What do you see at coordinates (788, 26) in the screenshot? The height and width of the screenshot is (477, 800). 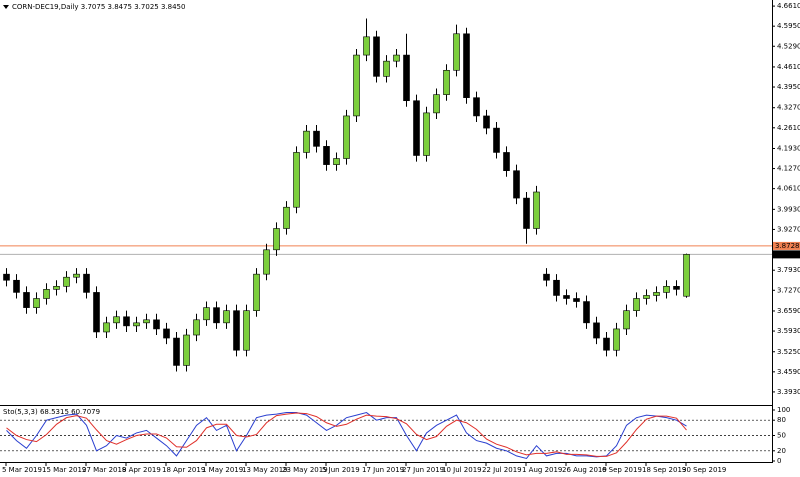 I see `y-tick-label: 4.5950` at bounding box center [788, 26].